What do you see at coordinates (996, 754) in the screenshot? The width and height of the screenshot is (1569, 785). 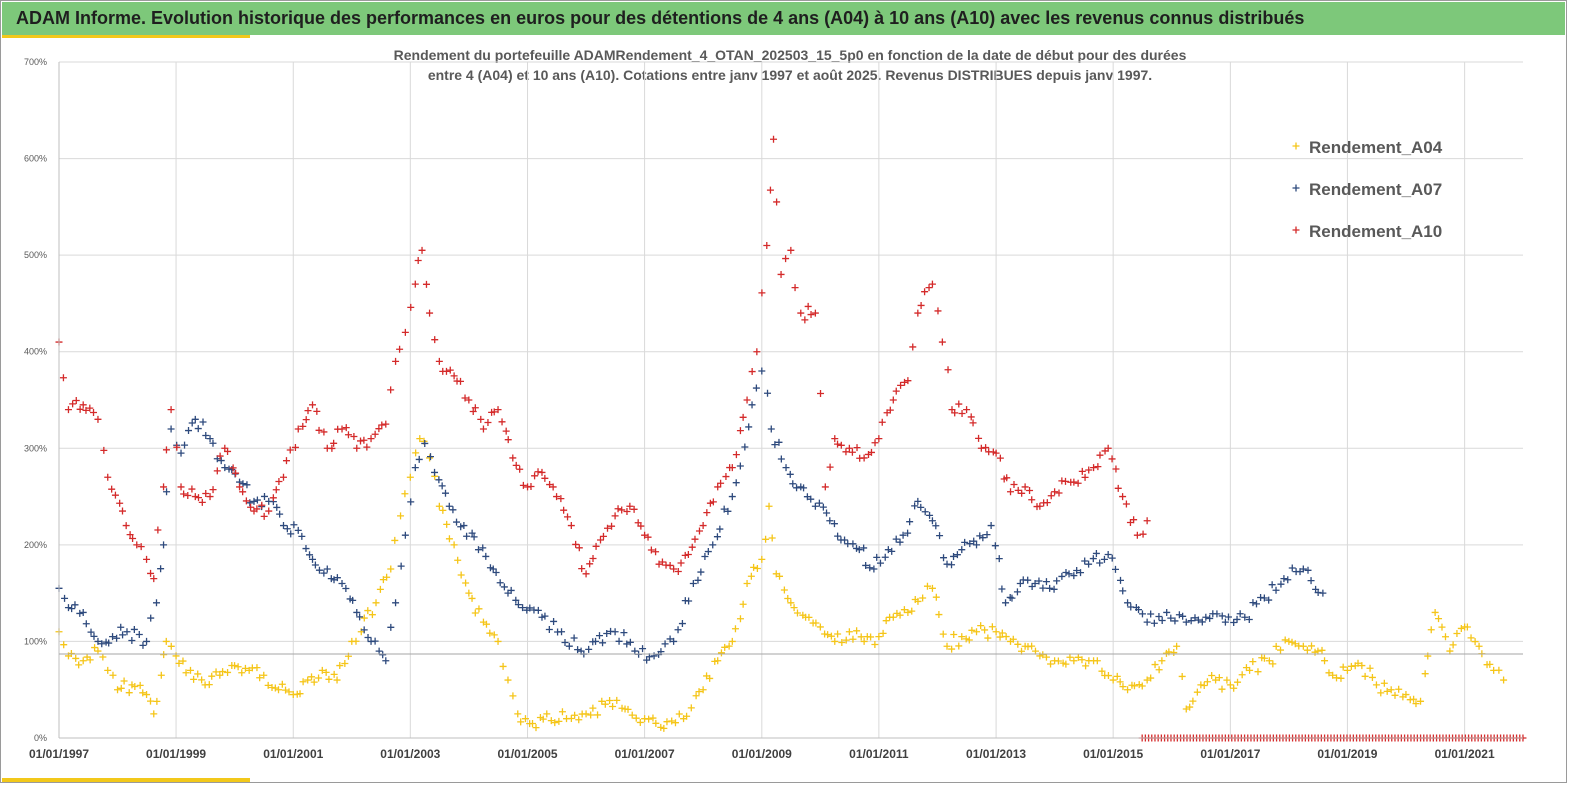 I see `x-tick-label: 01/01/2013` at bounding box center [996, 754].